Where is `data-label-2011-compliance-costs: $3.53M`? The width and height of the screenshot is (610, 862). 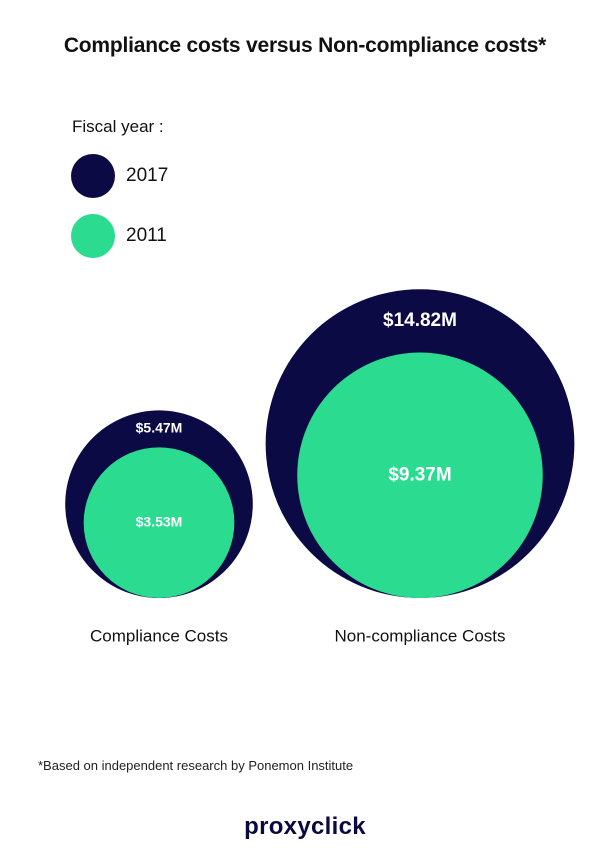
data-label-2011-compliance-costs: $3.53M is located at coordinates (159, 521).